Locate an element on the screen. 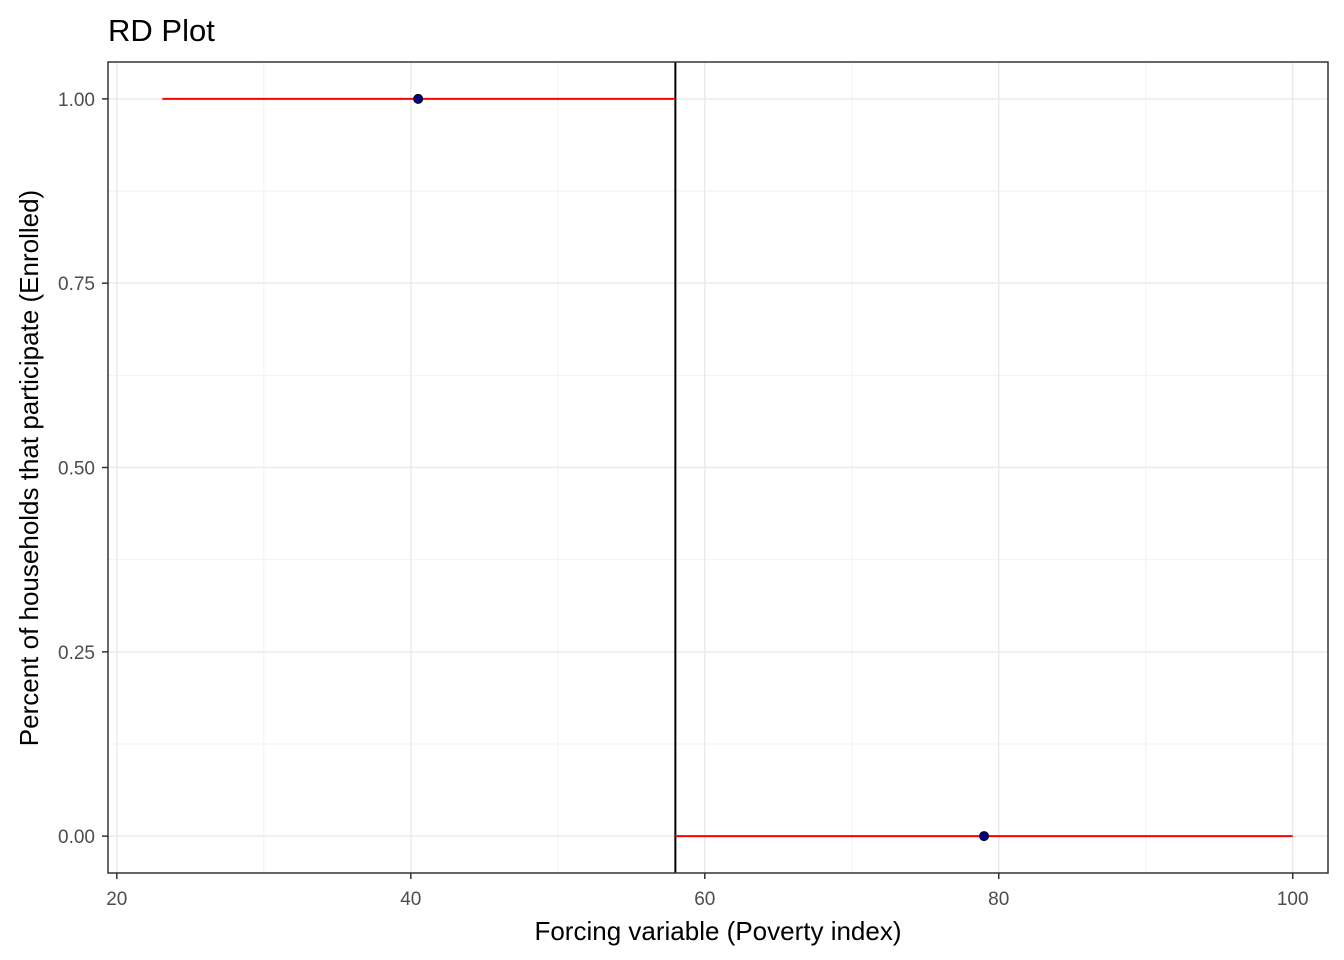 Image resolution: width=1344 pixels, height=960 pixels. y-tick-label: 0.25 is located at coordinates (76, 653).